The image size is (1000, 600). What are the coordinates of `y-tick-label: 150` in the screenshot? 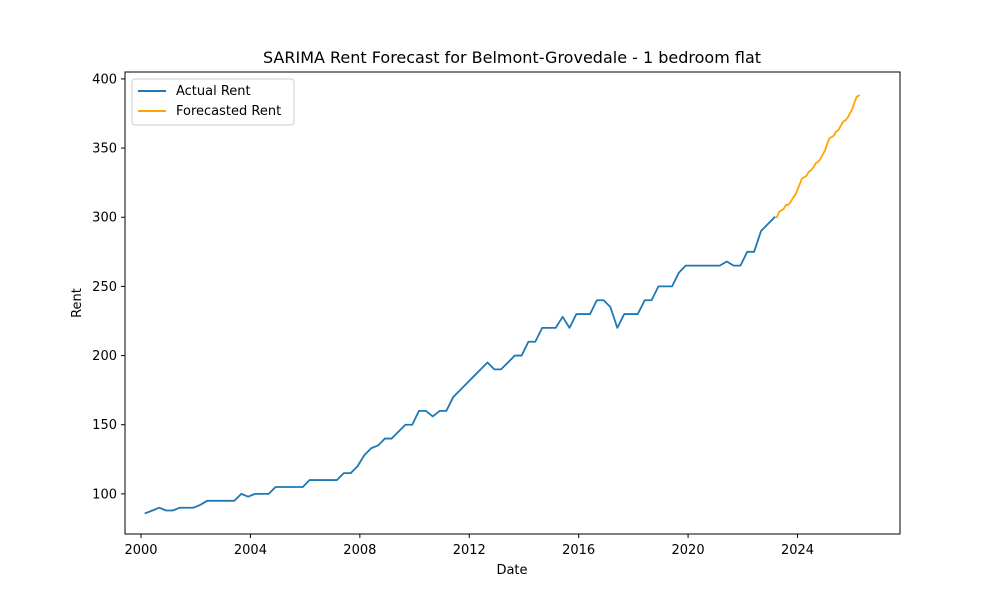 It's located at (104, 425).